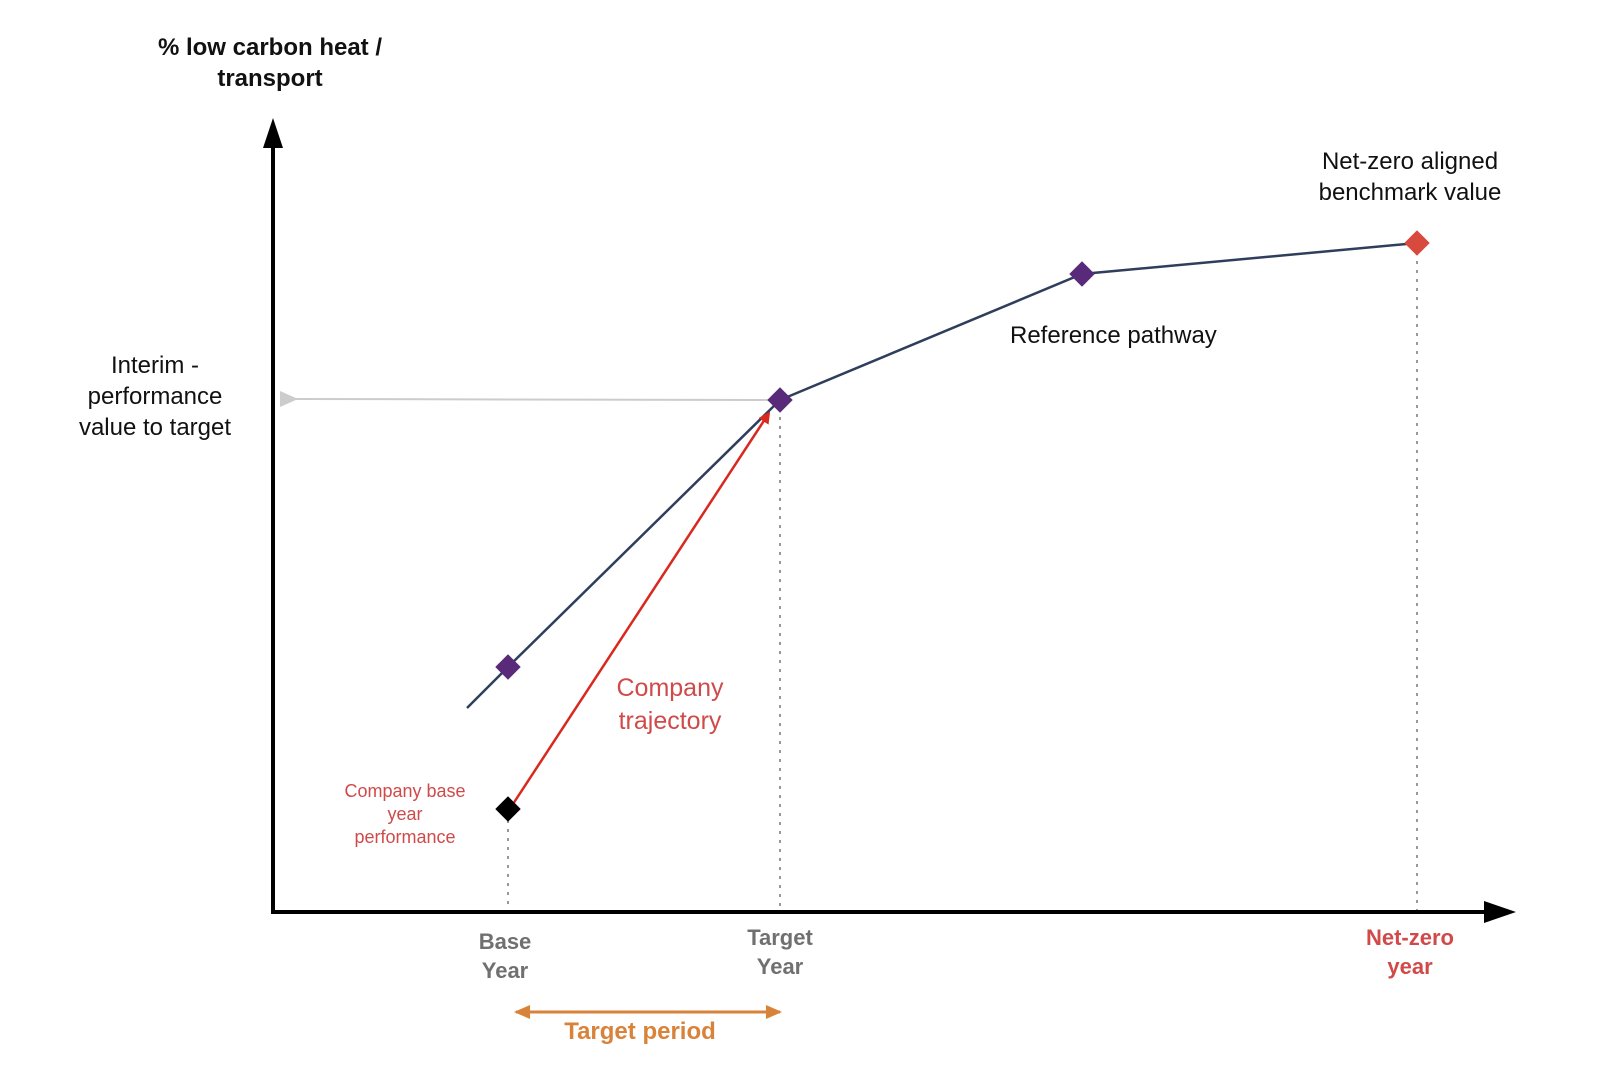 This screenshot has width=1604, height=1078. What do you see at coordinates (273, 133) in the screenshot?
I see `y-axis-arrowhead-icon` at bounding box center [273, 133].